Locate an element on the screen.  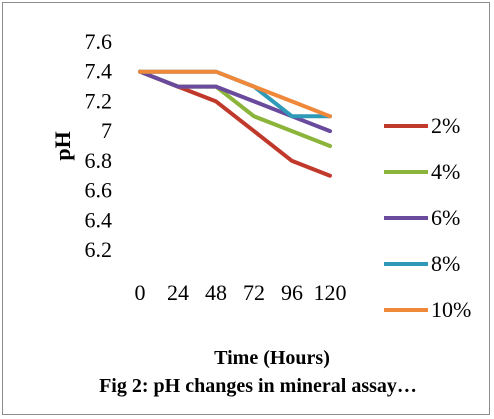
y-tick-label: 6.2 is located at coordinates (99, 249).